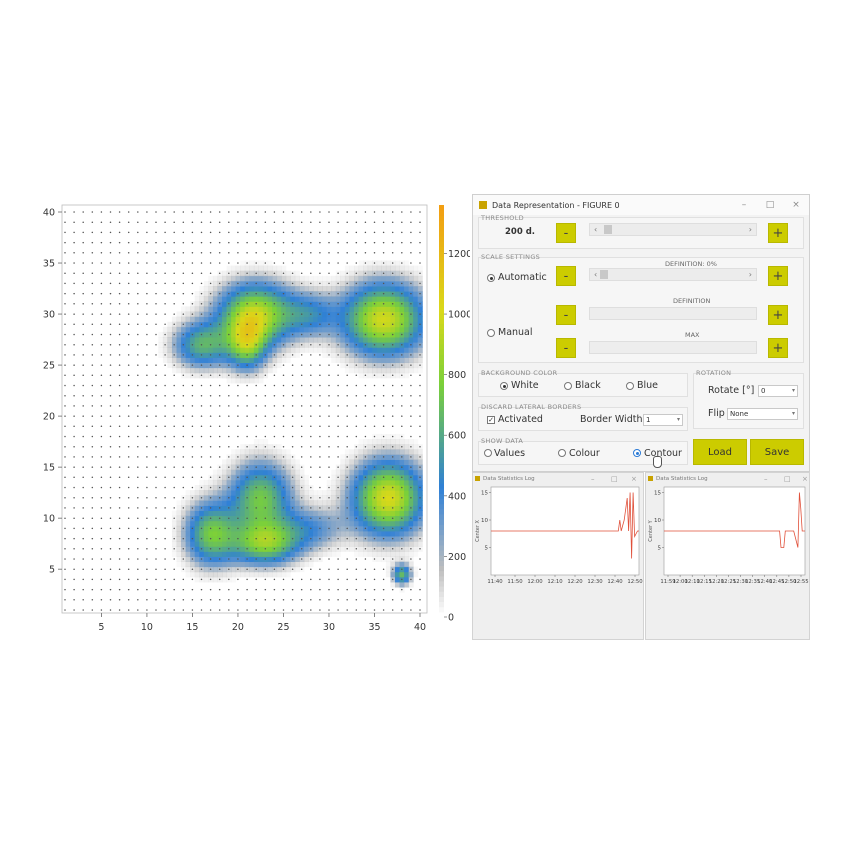 The width and height of the screenshot is (850, 850). What do you see at coordinates (238, 627) in the screenshot?
I see `x-tick-label: 20` at bounding box center [238, 627].